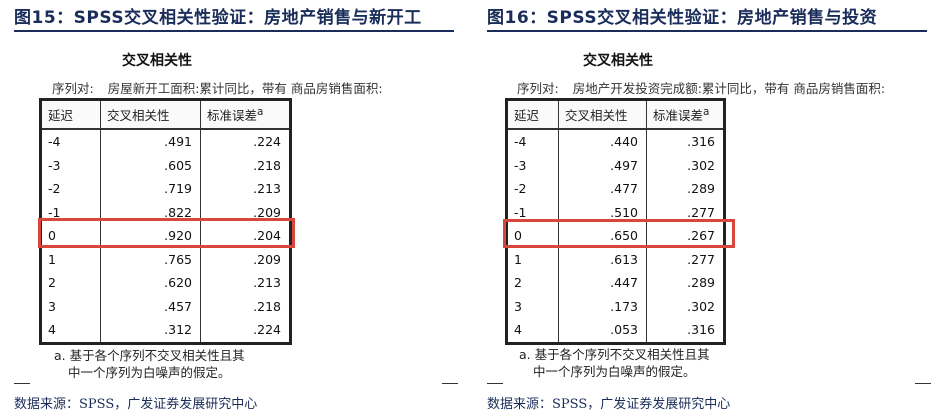  I want to click on table-row: 3.173.302, so click(615, 306).